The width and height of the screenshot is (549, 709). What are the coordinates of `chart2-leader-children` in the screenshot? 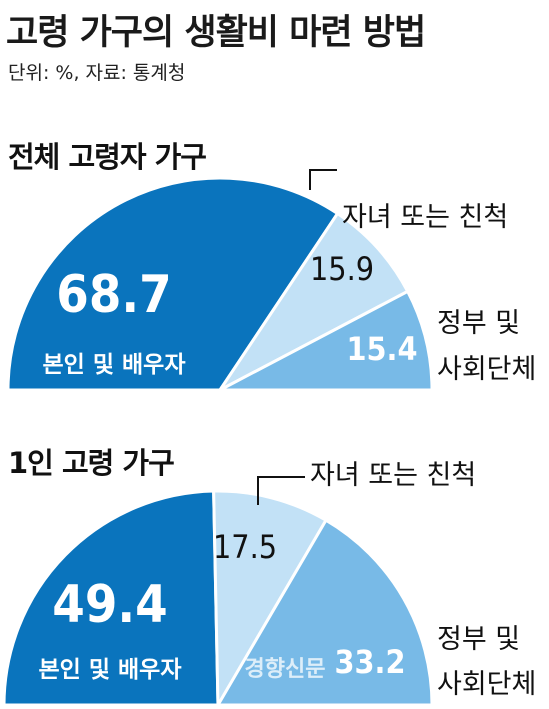 It's located at (281, 490).